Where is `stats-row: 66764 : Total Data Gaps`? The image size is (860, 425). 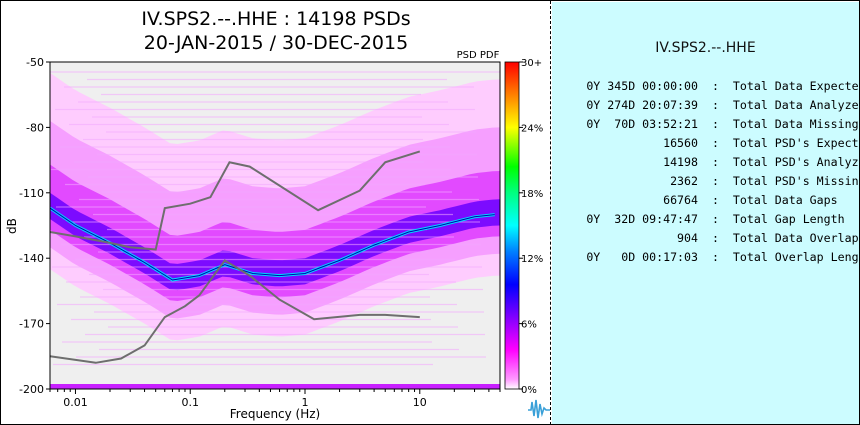 stats-row: 66764 : Total Data Gaps is located at coordinates (713, 200).